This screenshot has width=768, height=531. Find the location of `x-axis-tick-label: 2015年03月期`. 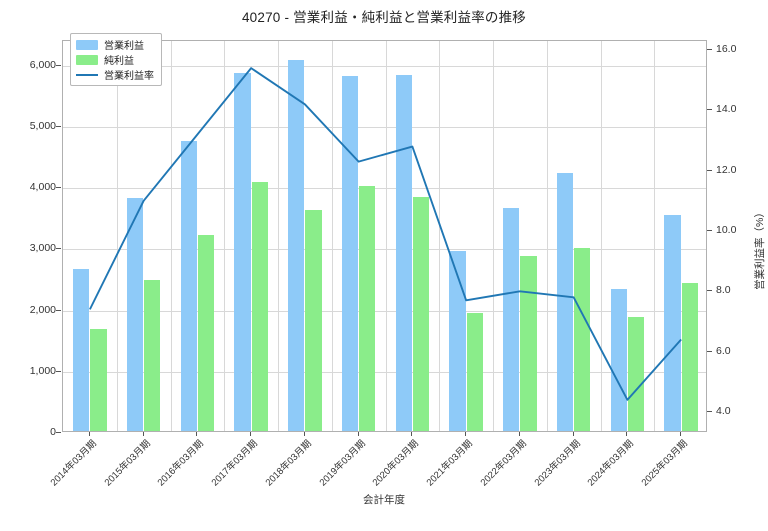

x-axis-tick-label: 2015年03月期 is located at coordinates (127, 463).